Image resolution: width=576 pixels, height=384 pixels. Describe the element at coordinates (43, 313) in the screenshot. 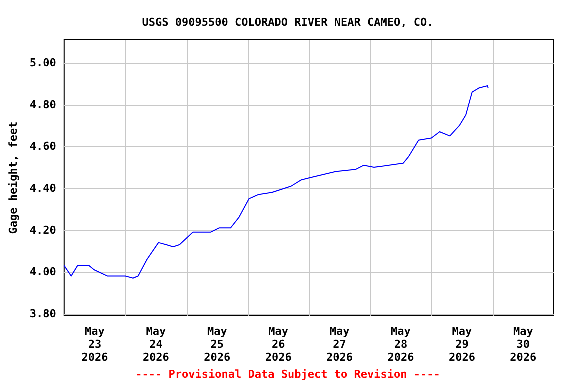

I see `y-tick-label: 3.80` at that location.